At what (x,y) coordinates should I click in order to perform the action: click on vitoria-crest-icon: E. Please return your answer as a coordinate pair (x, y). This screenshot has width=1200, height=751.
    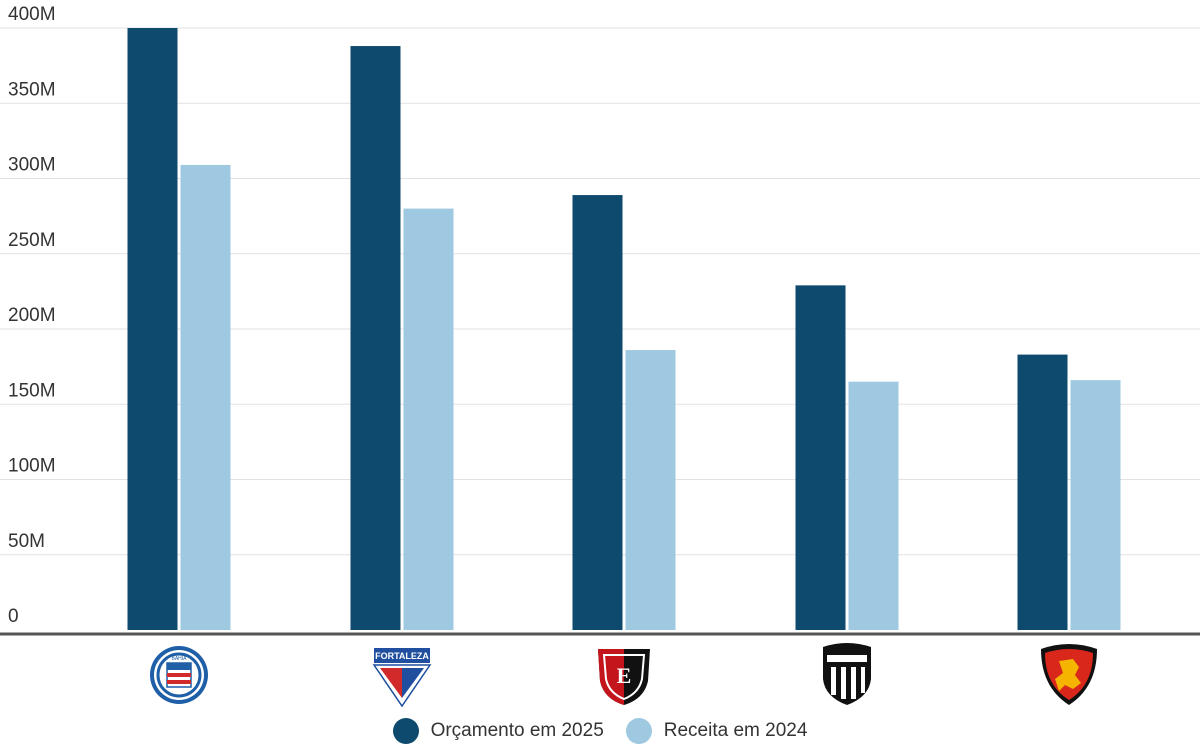
    Looking at the image, I should click on (624, 677).